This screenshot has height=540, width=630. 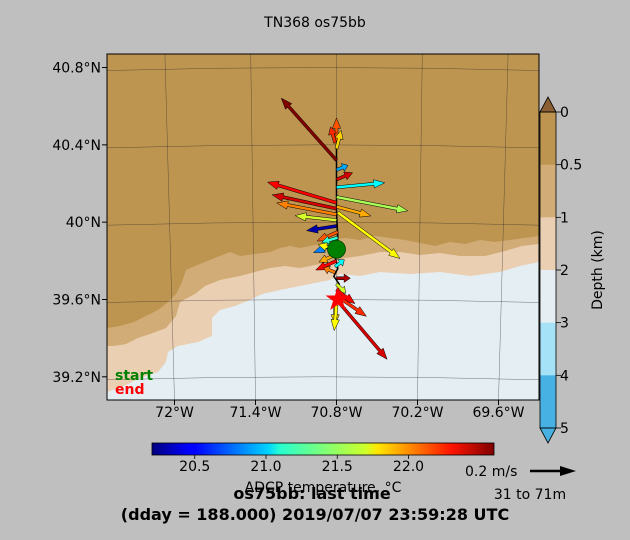 I want to click on lat-tick-label: 40.8°N, so click(x=76, y=69).